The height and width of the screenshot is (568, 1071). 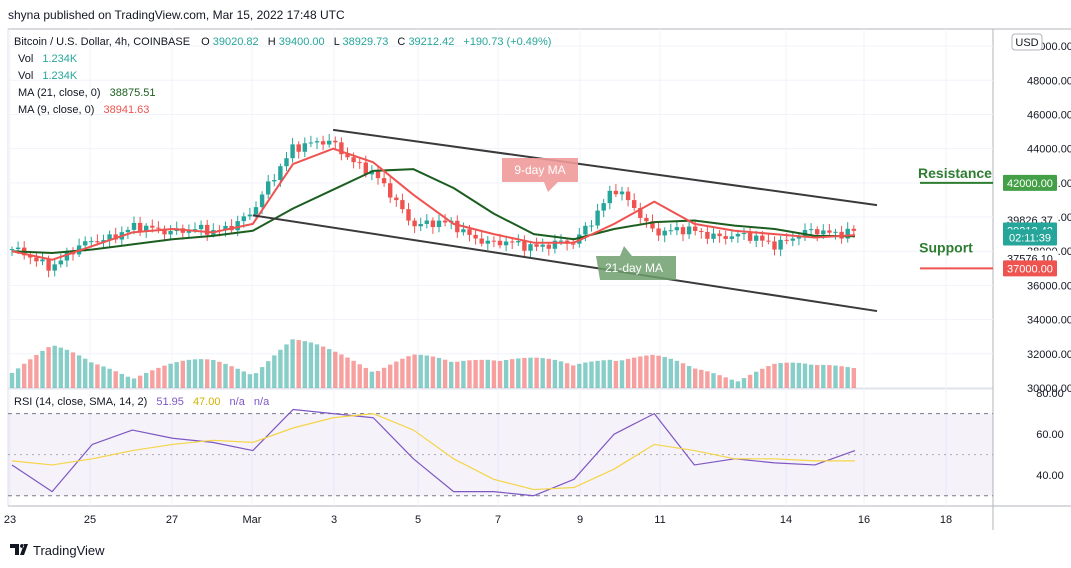 What do you see at coordinates (69, 550) in the screenshot?
I see `tradingview-brand: TradingView` at bounding box center [69, 550].